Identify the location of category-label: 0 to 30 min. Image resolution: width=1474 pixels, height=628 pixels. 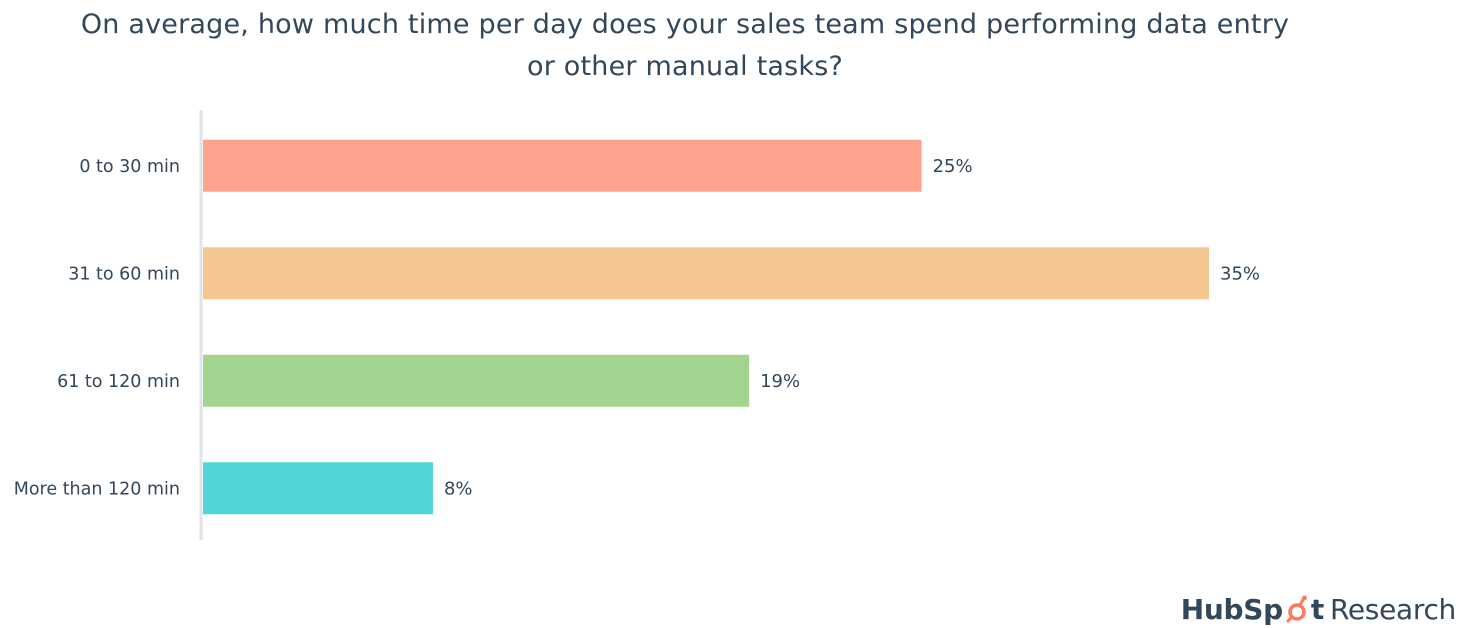
(129, 167).